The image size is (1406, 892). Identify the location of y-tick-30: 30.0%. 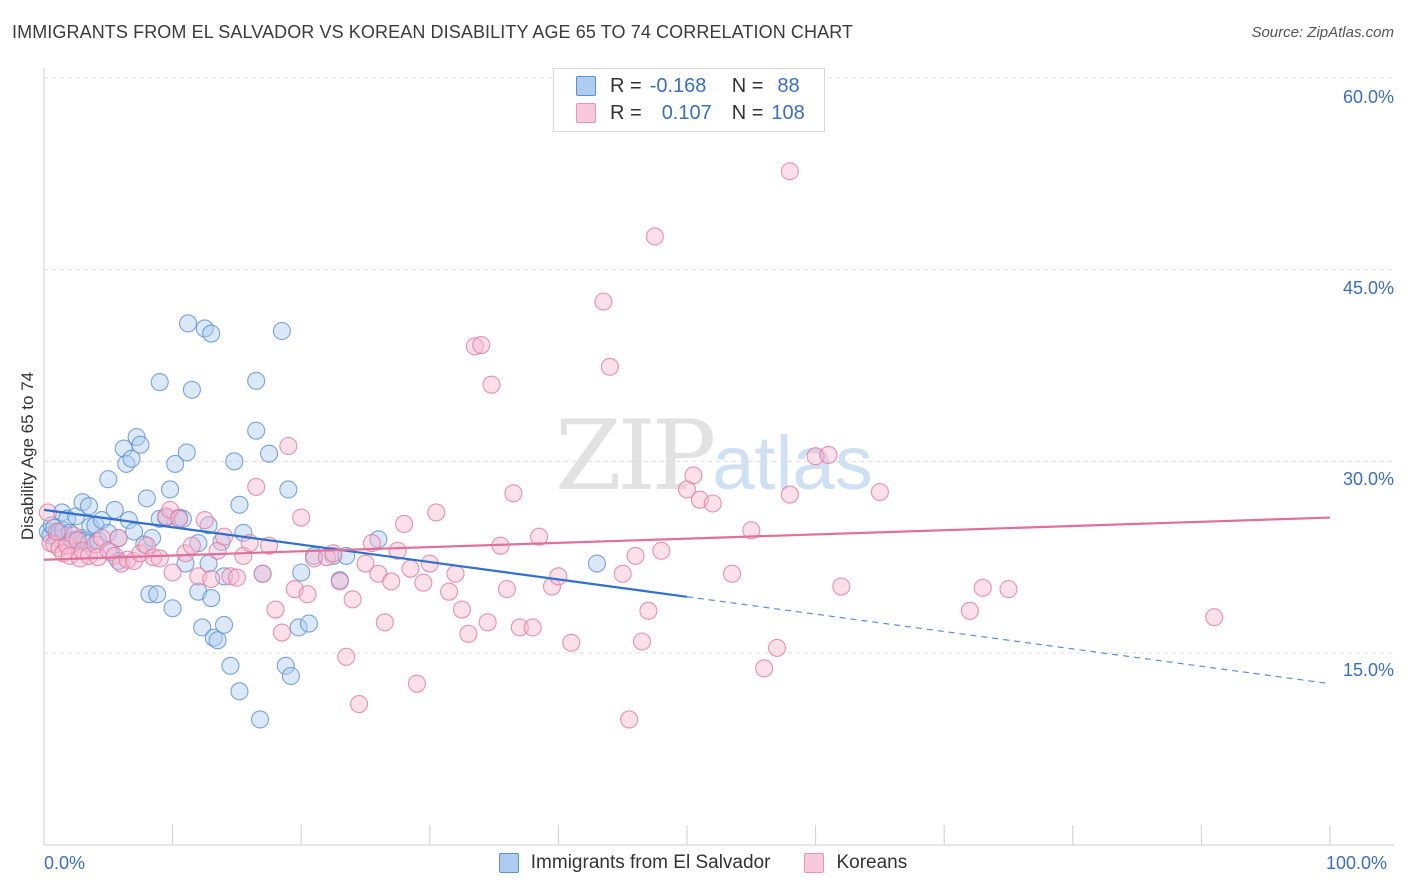
(1368, 479).